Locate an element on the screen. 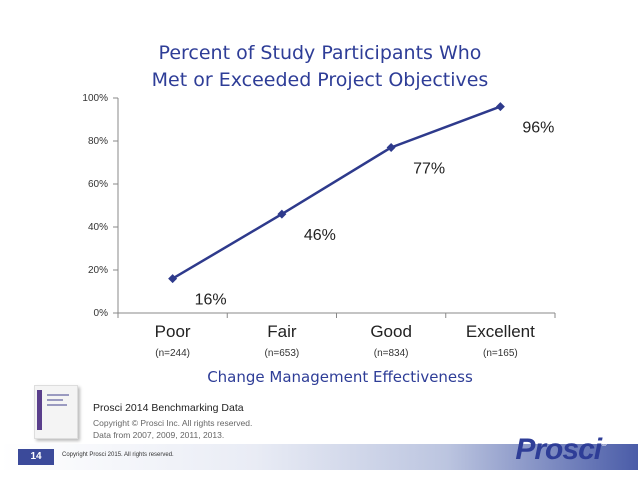 The width and height of the screenshot is (638, 493). chart-title-line-2: Met or Exceeded Project Objectives is located at coordinates (320, 80).